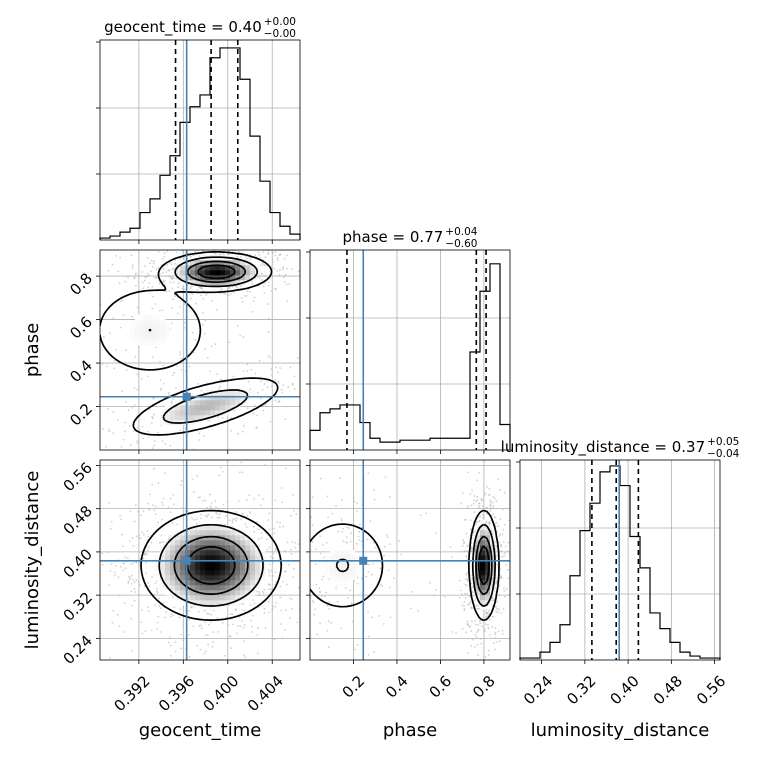 The width and height of the screenshot is (760, 760). I want to click on panel-luminosity-distance-vs-phase-density, so click(403, 560).